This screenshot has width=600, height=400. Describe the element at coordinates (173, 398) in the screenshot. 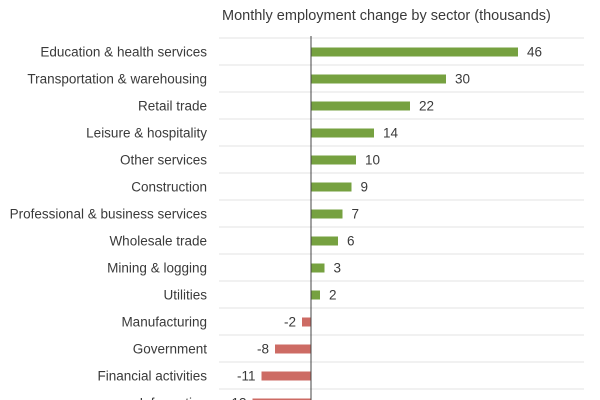

I see `category-label: Information` at that location.